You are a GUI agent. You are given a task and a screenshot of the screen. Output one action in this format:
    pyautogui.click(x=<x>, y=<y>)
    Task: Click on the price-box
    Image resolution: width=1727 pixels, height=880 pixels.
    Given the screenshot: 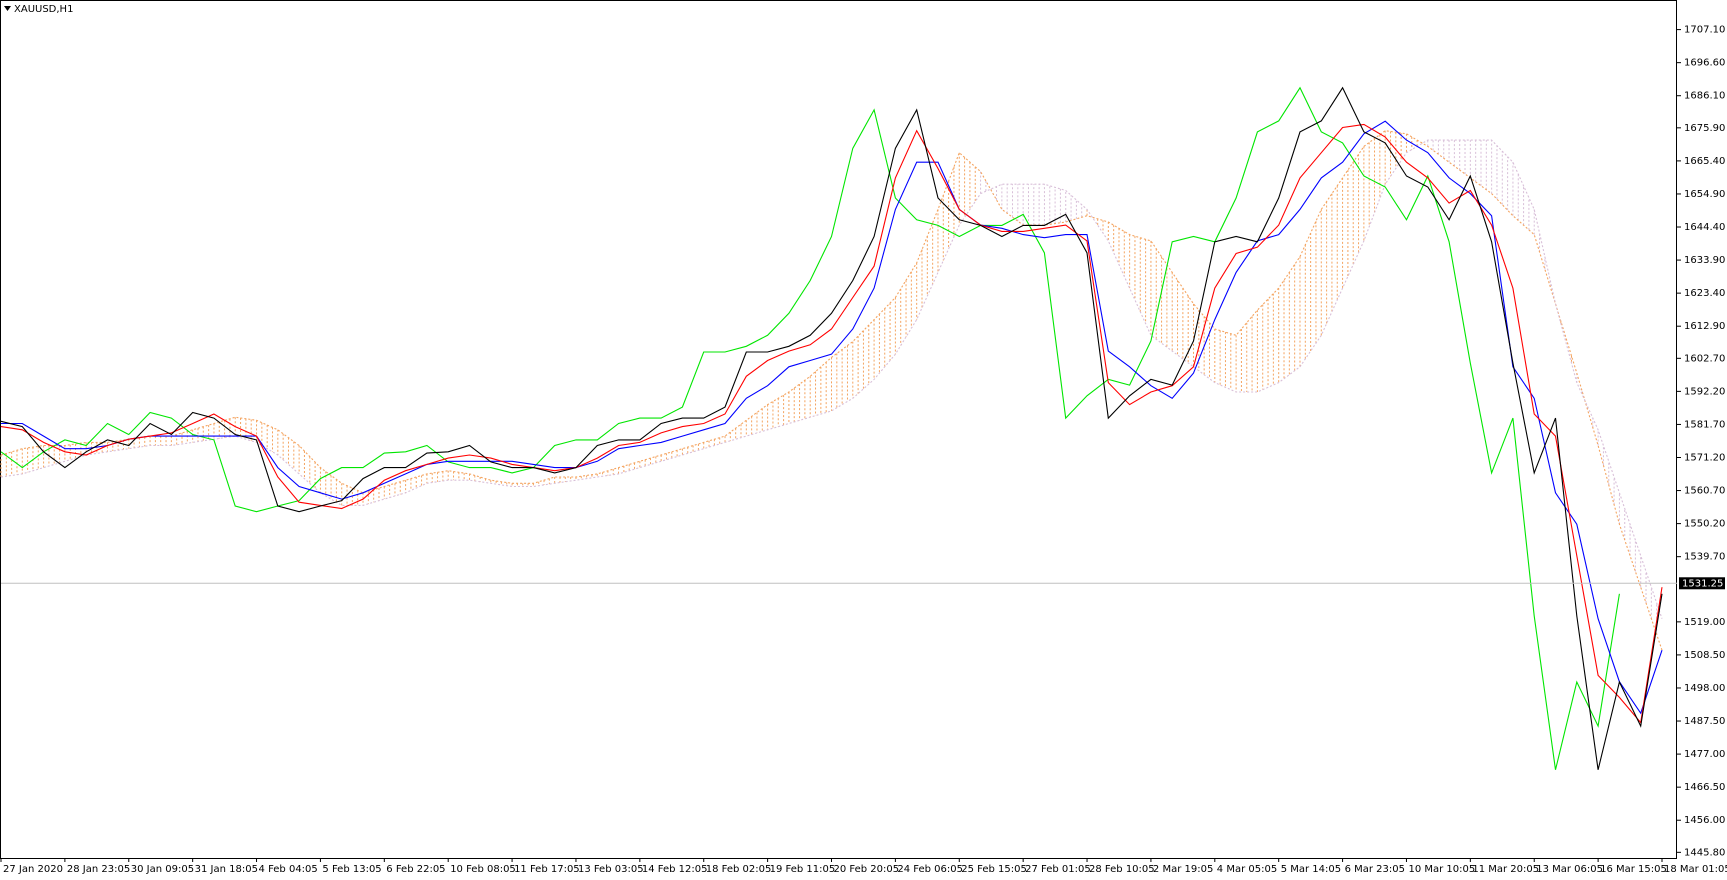 What is the action you would take?
    pyautogui.click(x=1702, y=583)
    